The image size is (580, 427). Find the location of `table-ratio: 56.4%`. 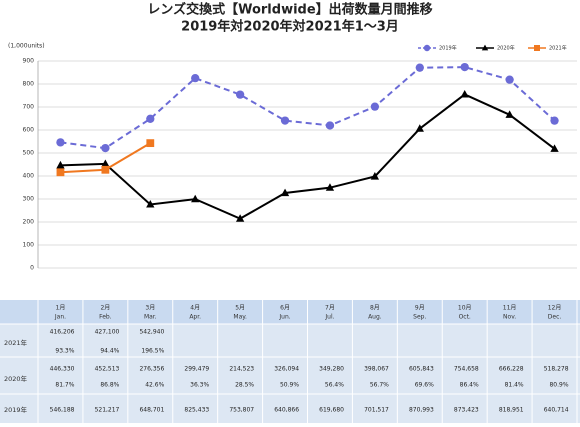

table-ratio: 56.4% is located at coordinates (334, 385).